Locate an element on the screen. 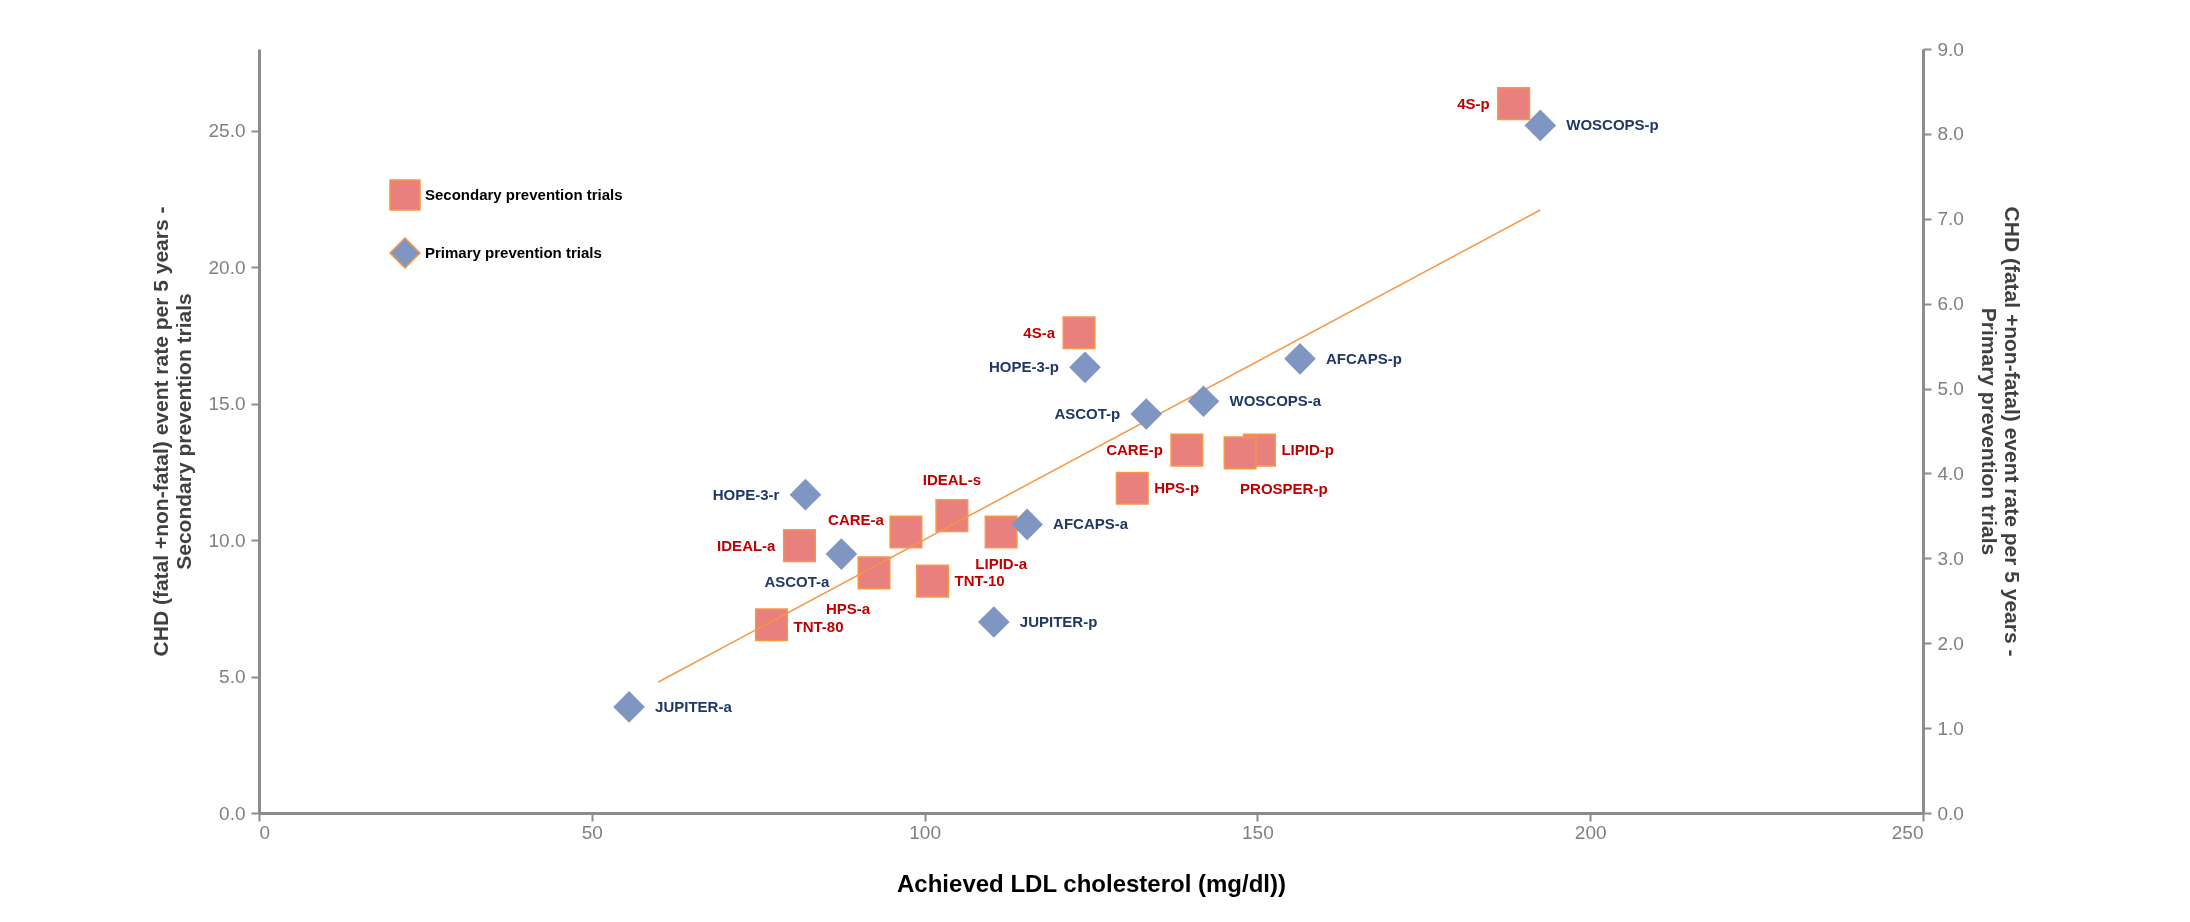 This screenshot has width=2190, height=922. annotation: CARE-p is located at coordinates (1134, 450).